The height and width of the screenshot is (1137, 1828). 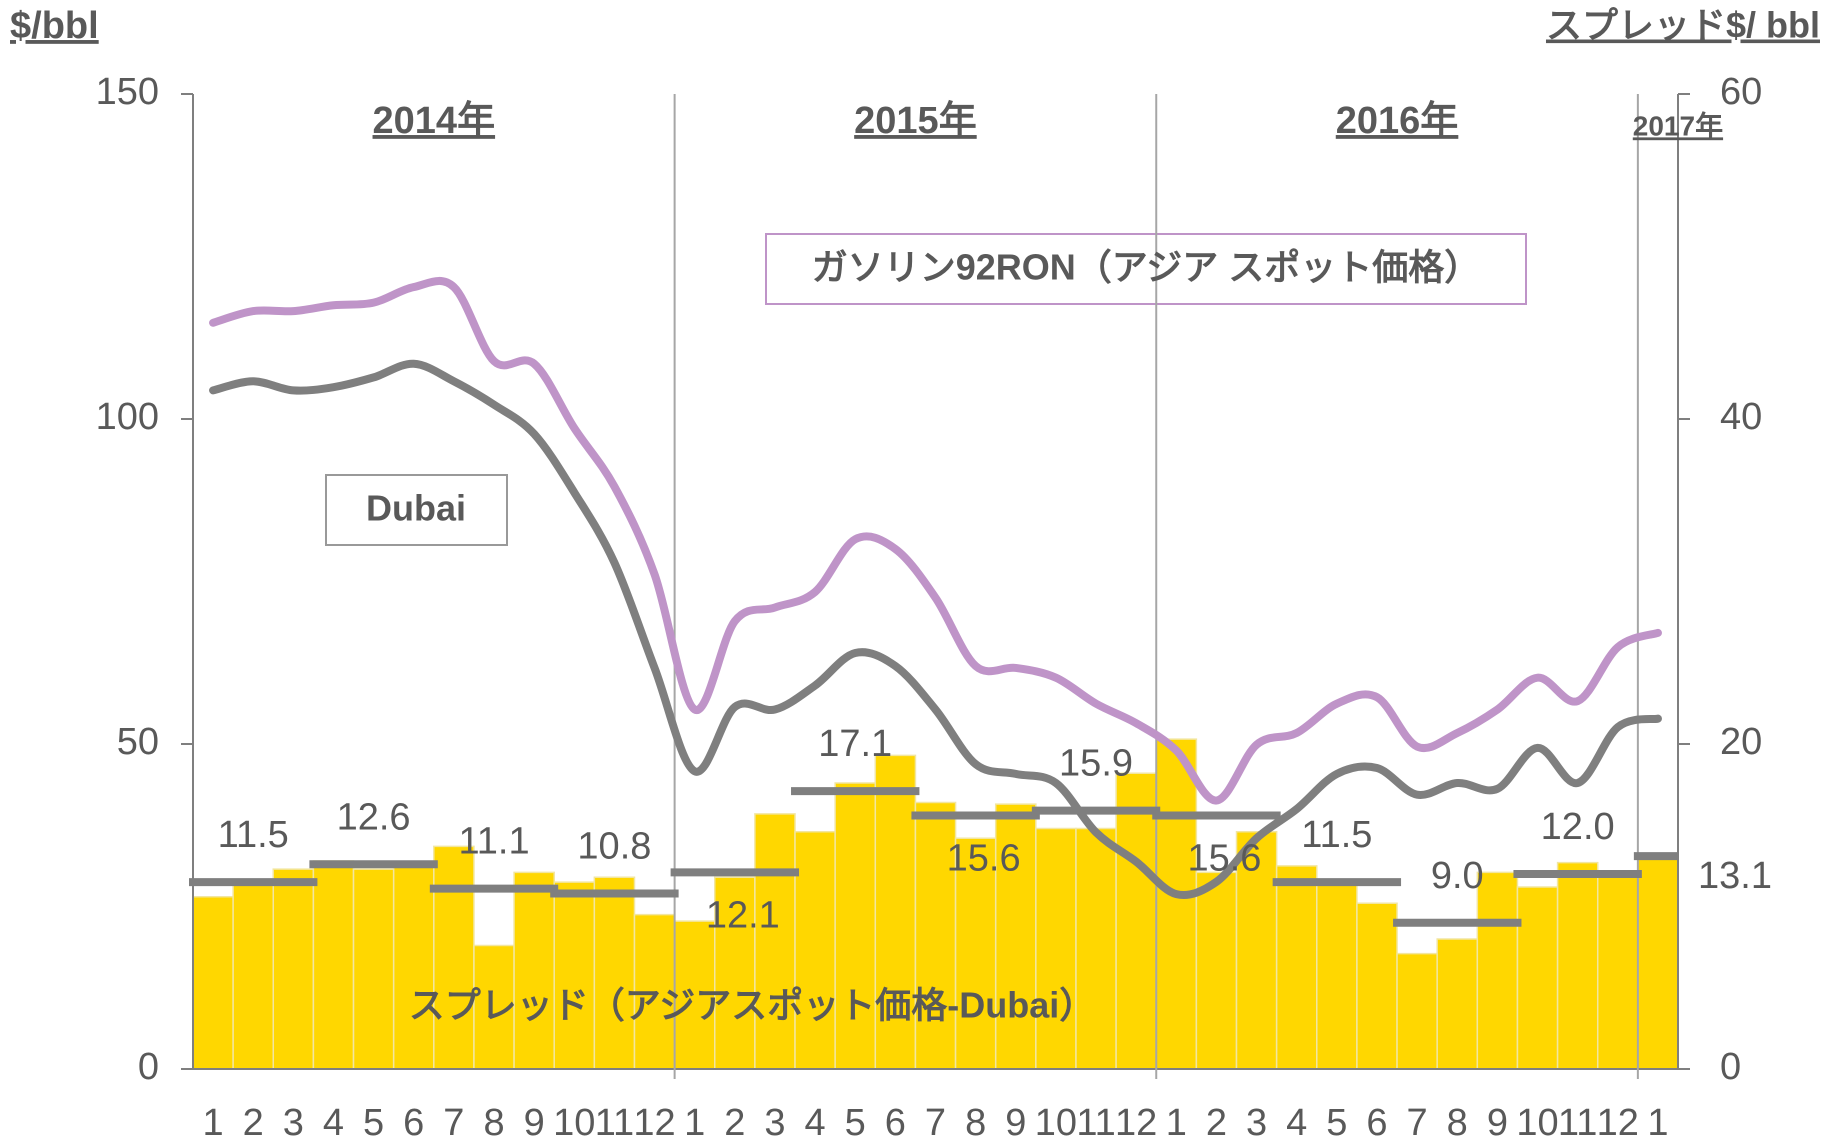 I want to click on y-tick-label: 100, so click(x=127, y=417).